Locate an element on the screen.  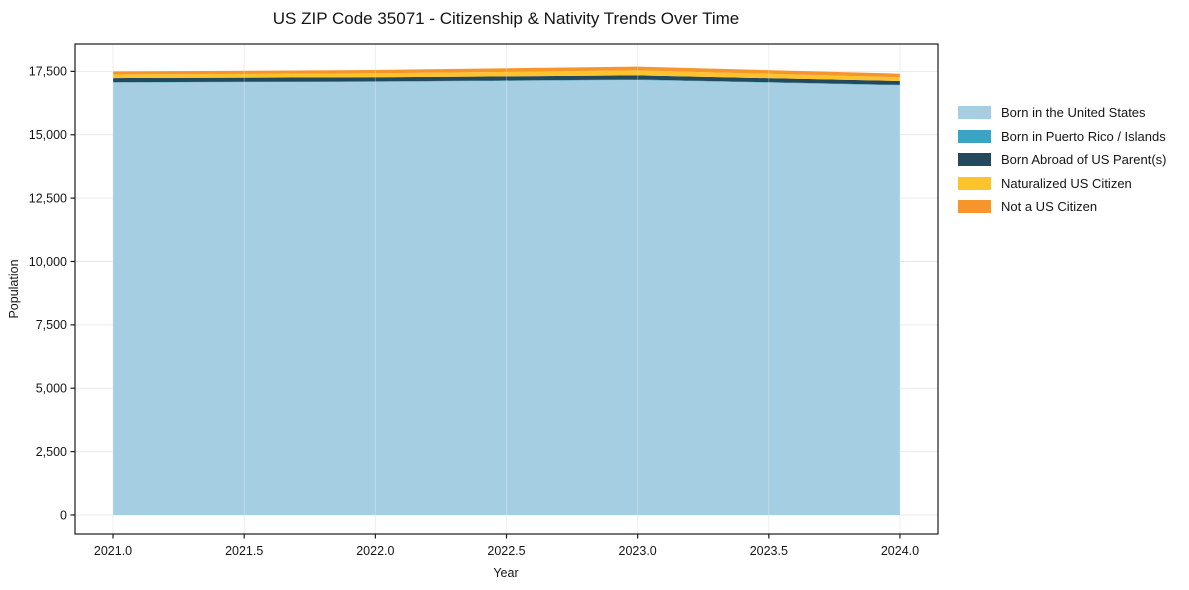
area-not-a-us-citizen is located at coordinates (506, 72).